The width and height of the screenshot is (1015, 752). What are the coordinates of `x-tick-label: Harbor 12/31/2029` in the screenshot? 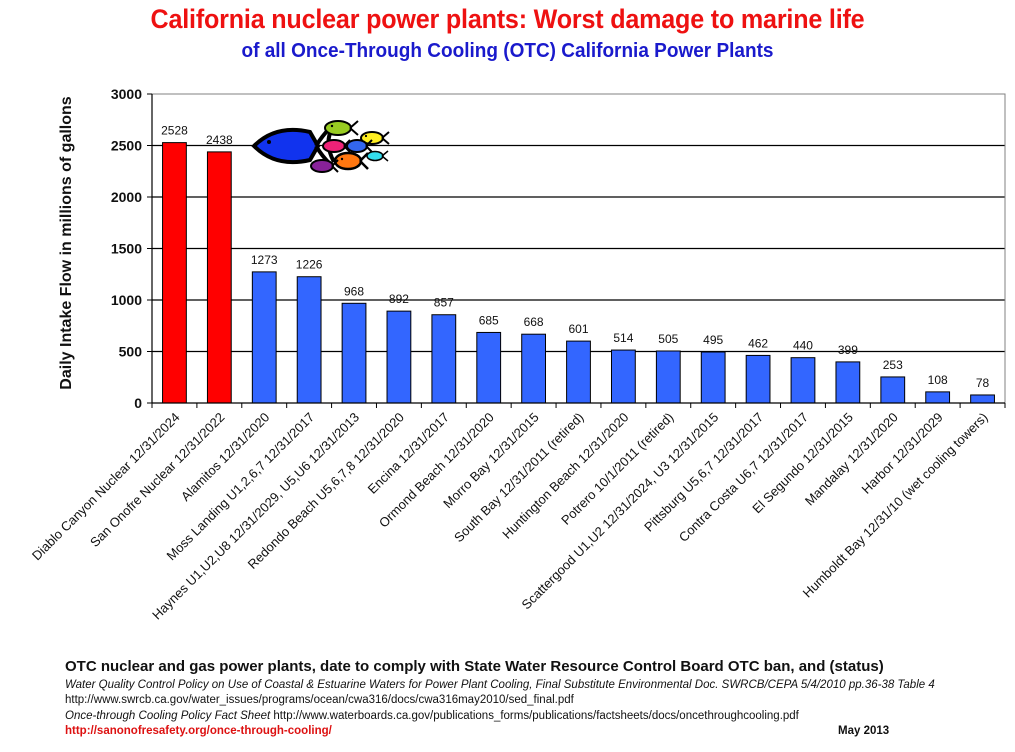 It's located at (902, 453).